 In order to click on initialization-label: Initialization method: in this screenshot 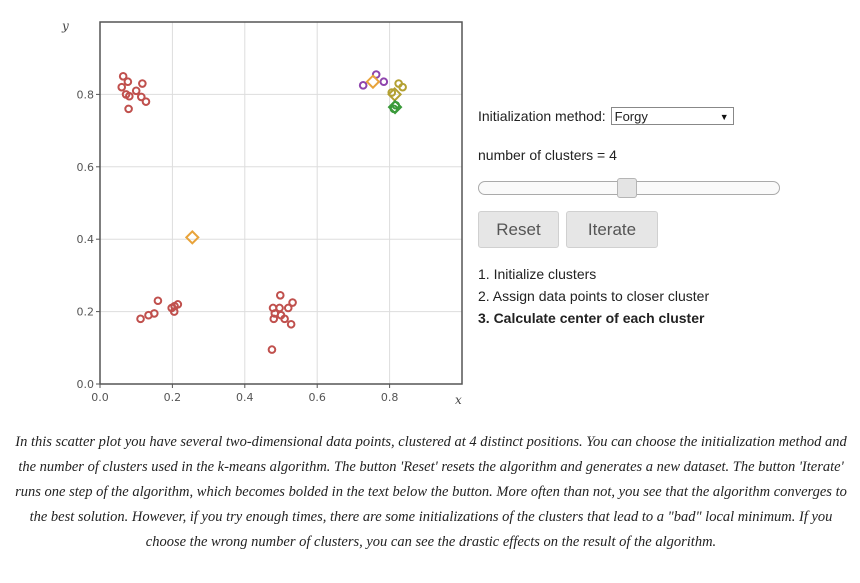, I will do `click(542, 116)`.